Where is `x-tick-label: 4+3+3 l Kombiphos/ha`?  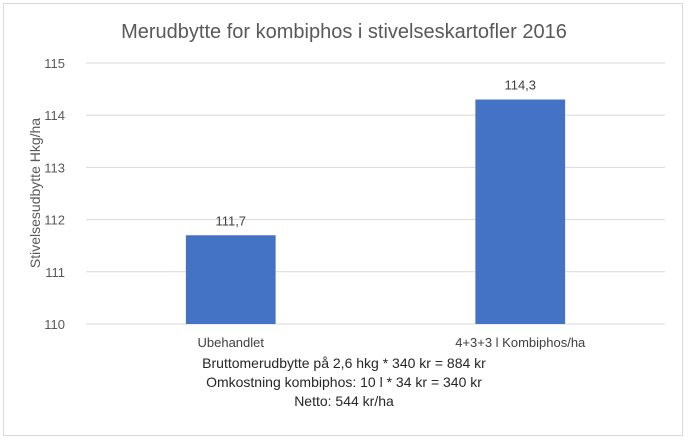
x-tick-label: 4+3+3 l Kombiphos/ha is located at coordinates (520, 342).